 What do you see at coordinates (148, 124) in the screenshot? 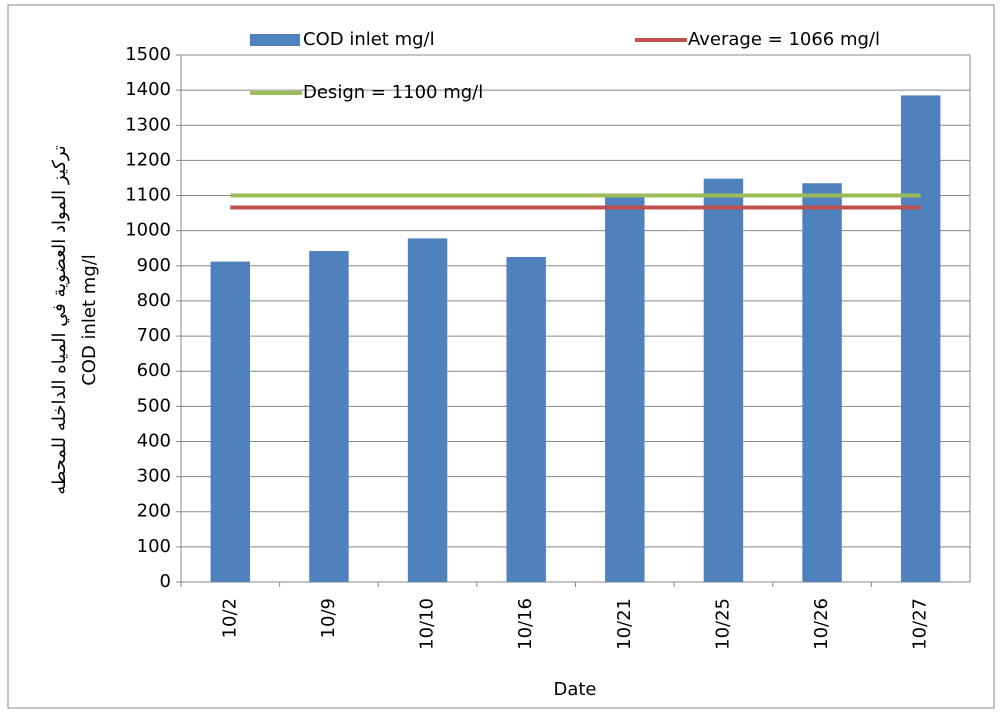
I see `y-tick-label: 1300` at bounding box center [148, 124].